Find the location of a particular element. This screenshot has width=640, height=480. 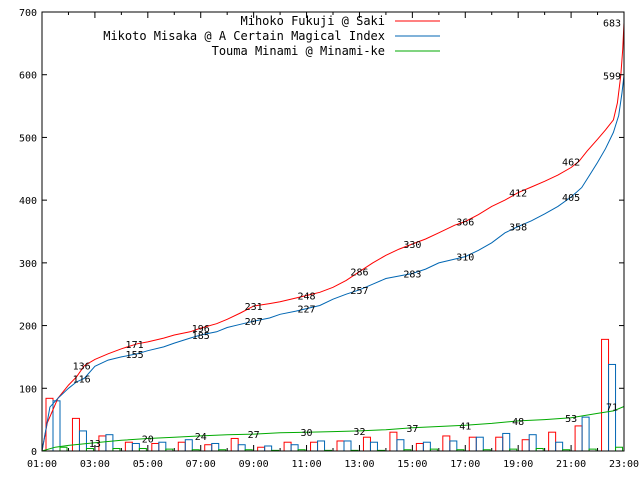

legend-label: Mikoto Misaka @ A Certain Magical Index is located at coordinates (244, 36).